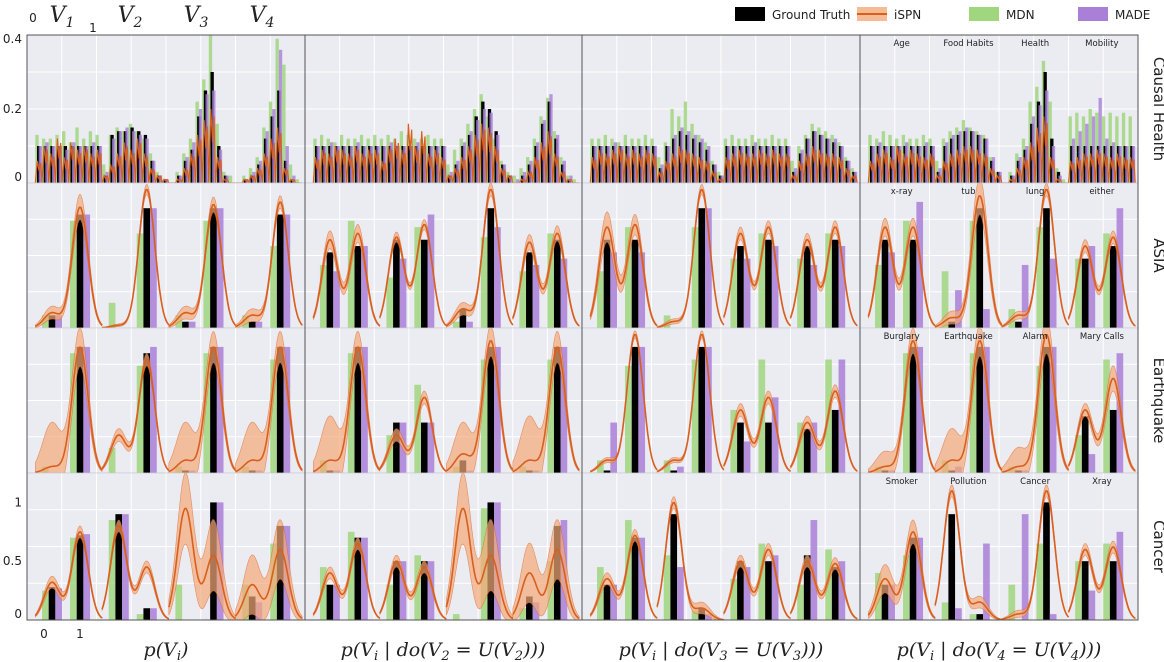 The width and height of the screenshot is (1164, 662). I want to click on variable-name: Smoker, so click(902, 482).